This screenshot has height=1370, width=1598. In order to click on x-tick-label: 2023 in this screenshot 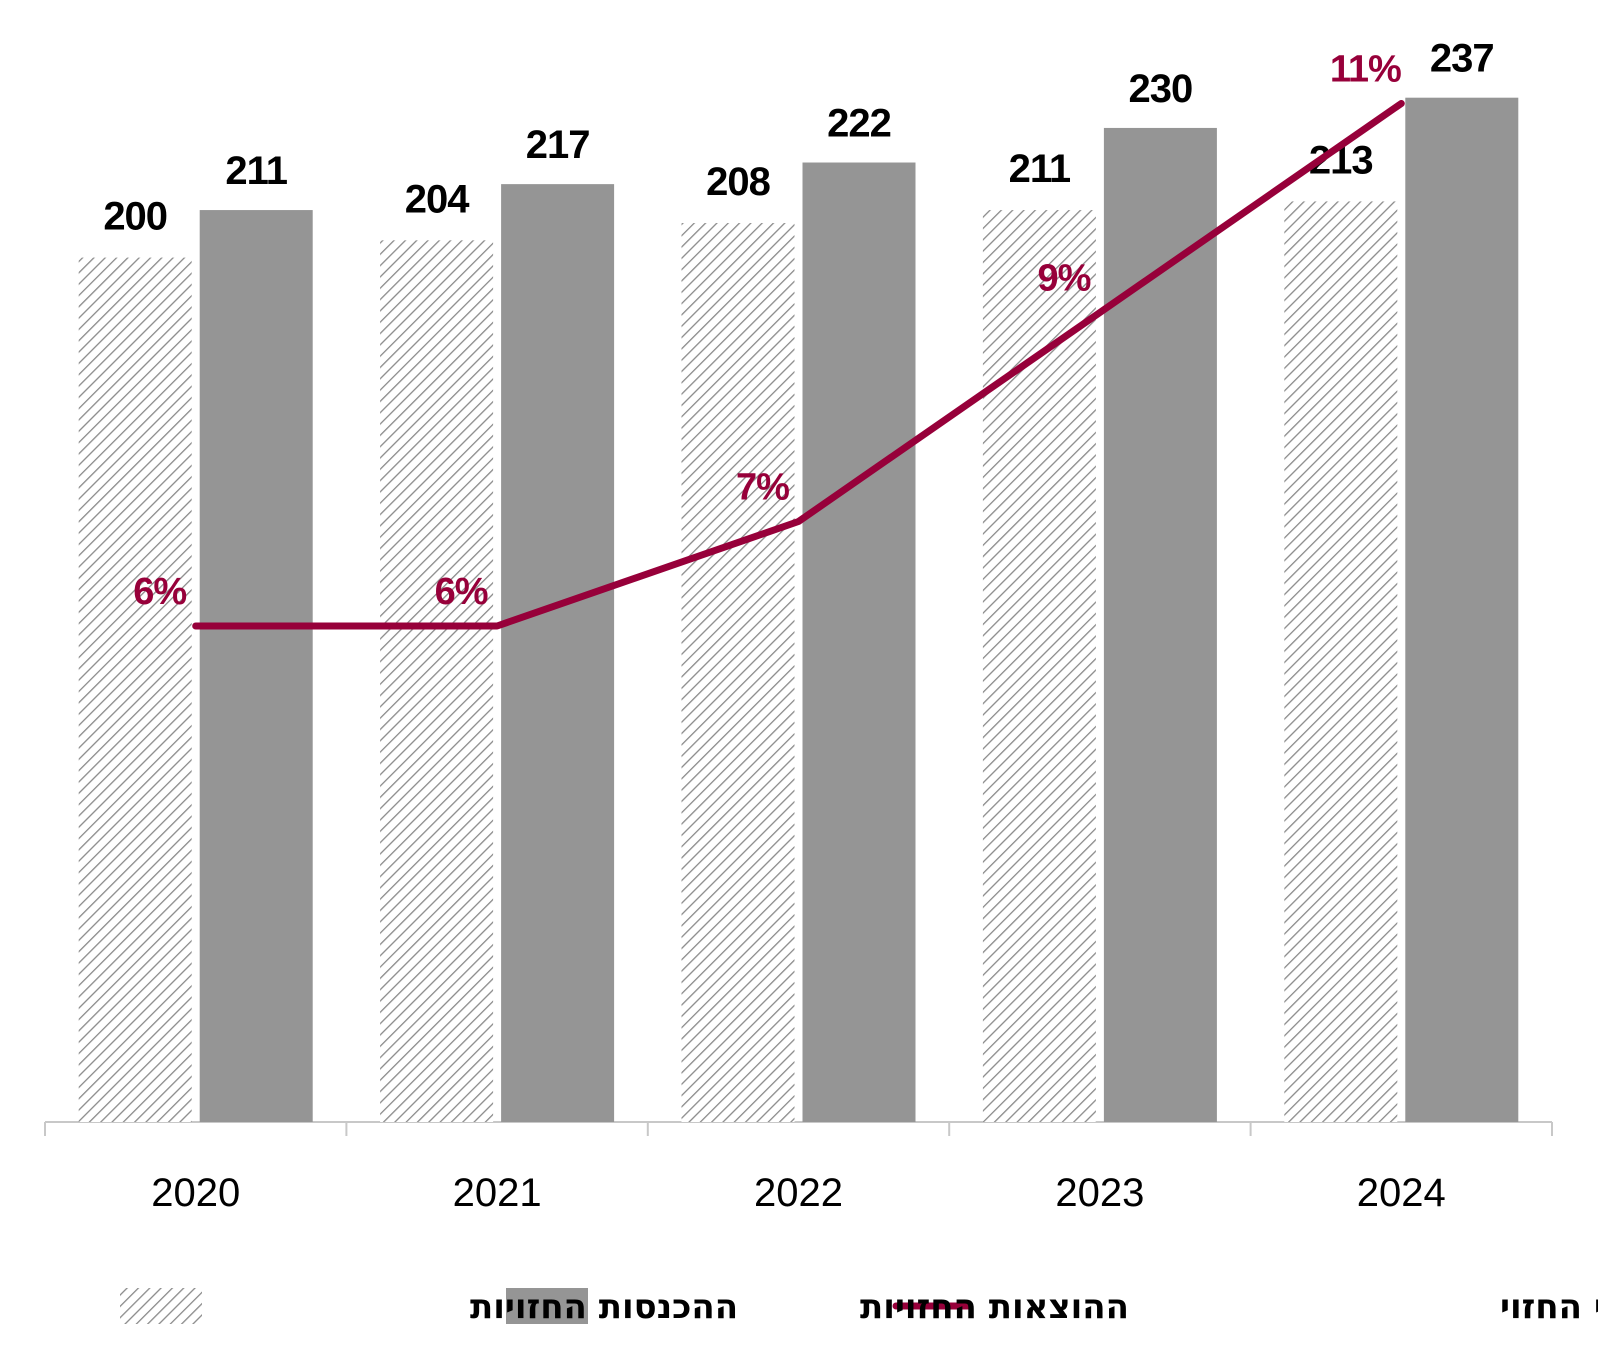, I will do `click(1099, 1193)`.